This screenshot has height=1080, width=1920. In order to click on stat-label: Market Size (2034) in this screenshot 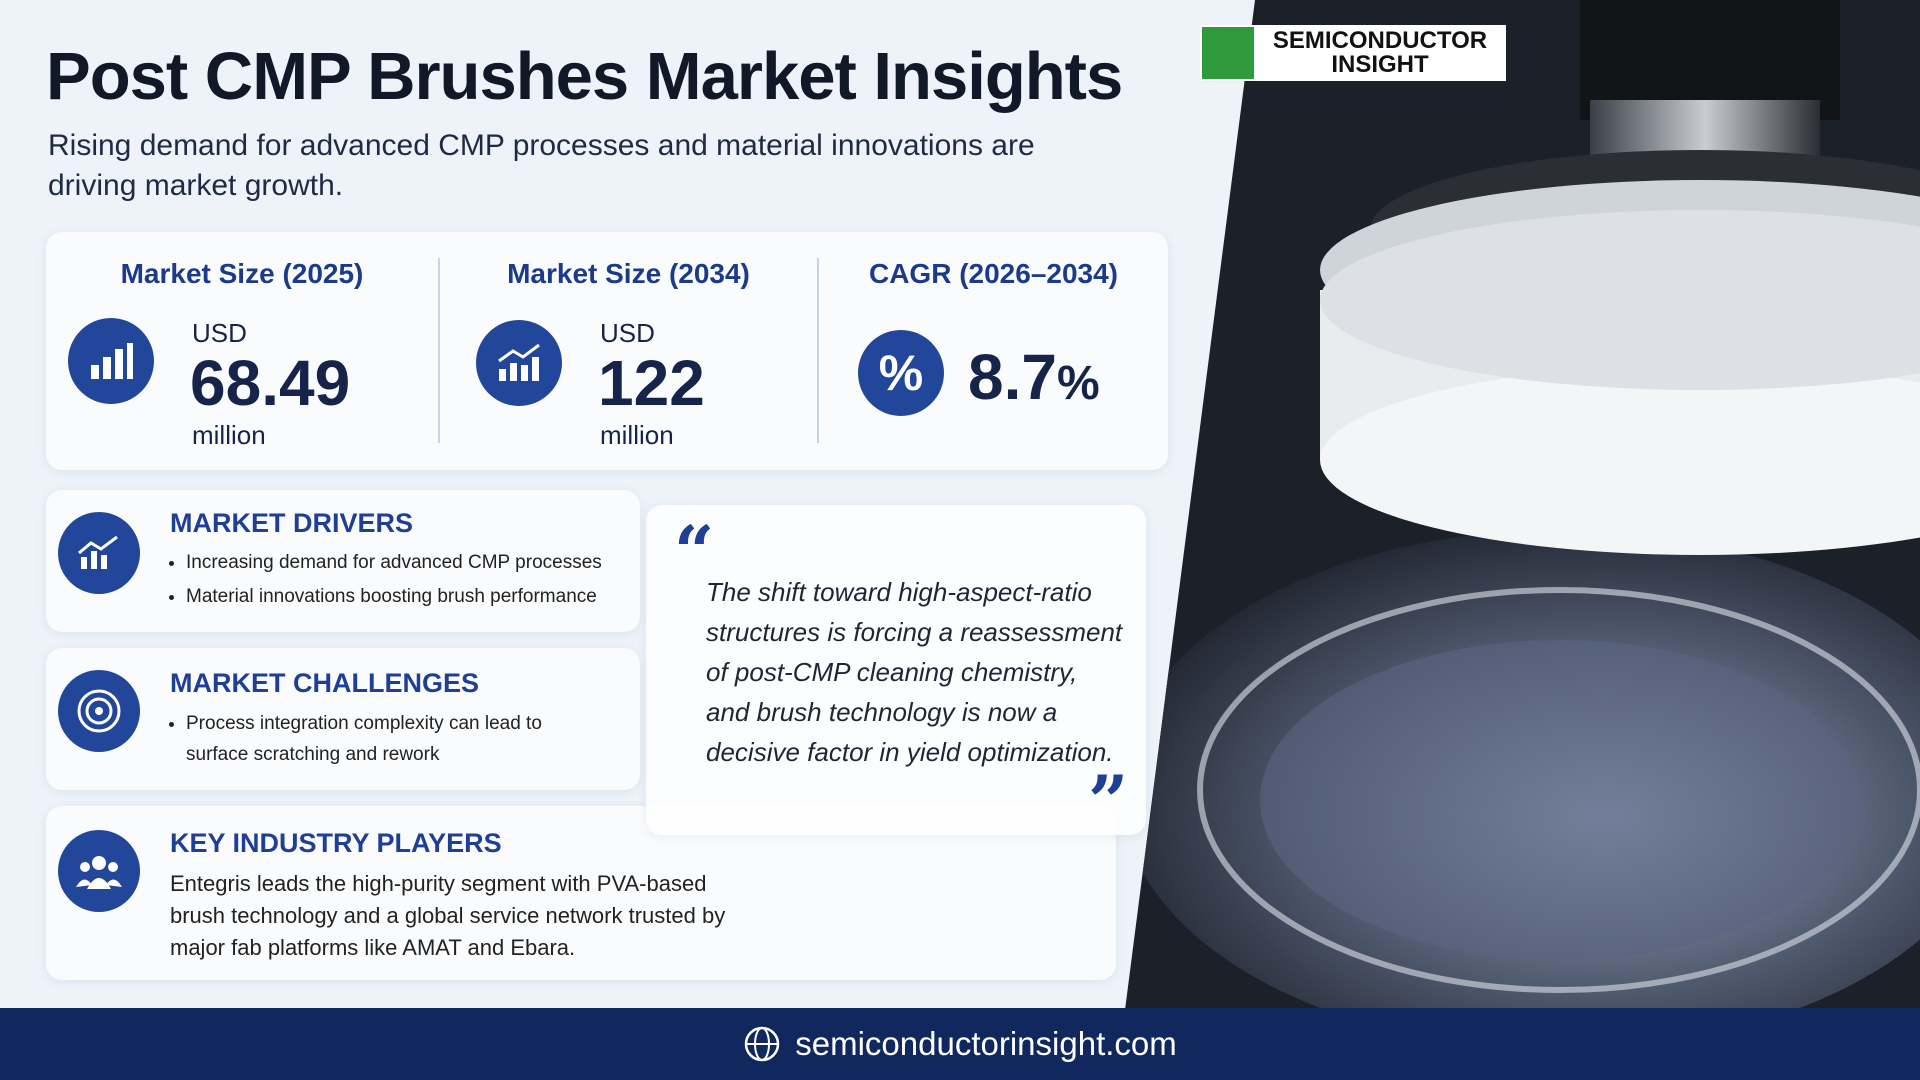, I will do `click(628, 273)`.